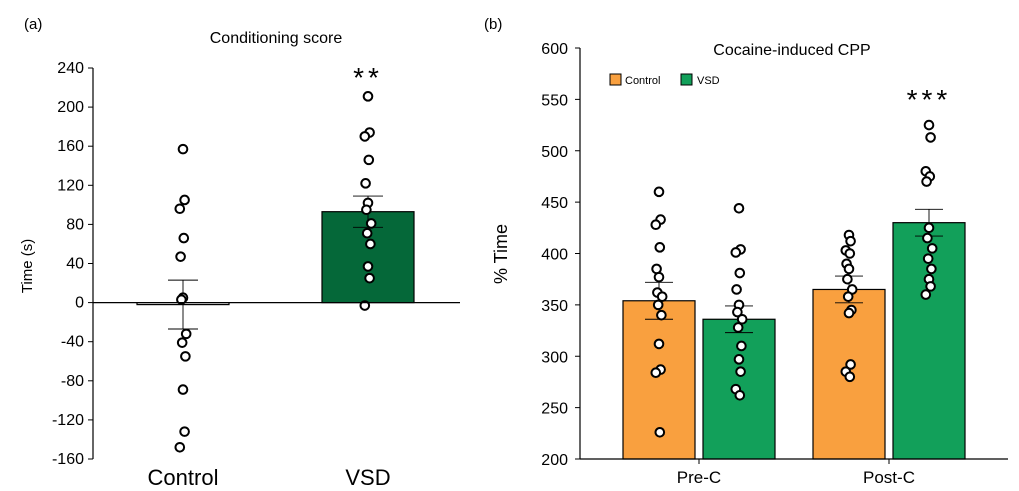  I want to click on b-tick-label: 200, so click(554, 460).